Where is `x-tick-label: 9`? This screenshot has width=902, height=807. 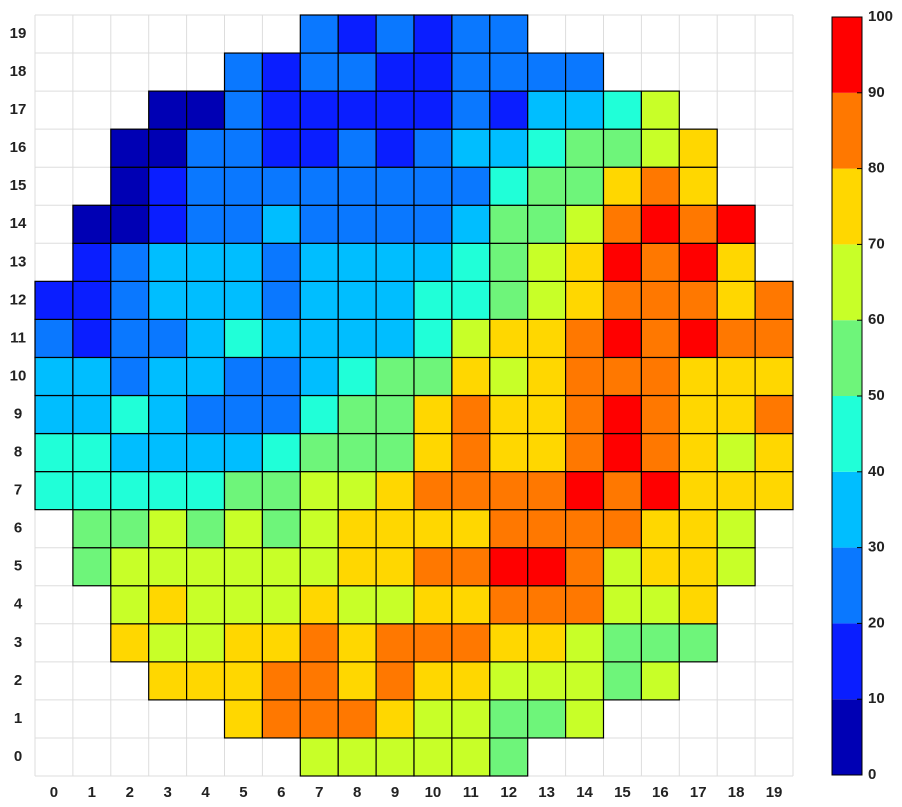
x-tick-label: 9 is located at coordinates (395, 792).